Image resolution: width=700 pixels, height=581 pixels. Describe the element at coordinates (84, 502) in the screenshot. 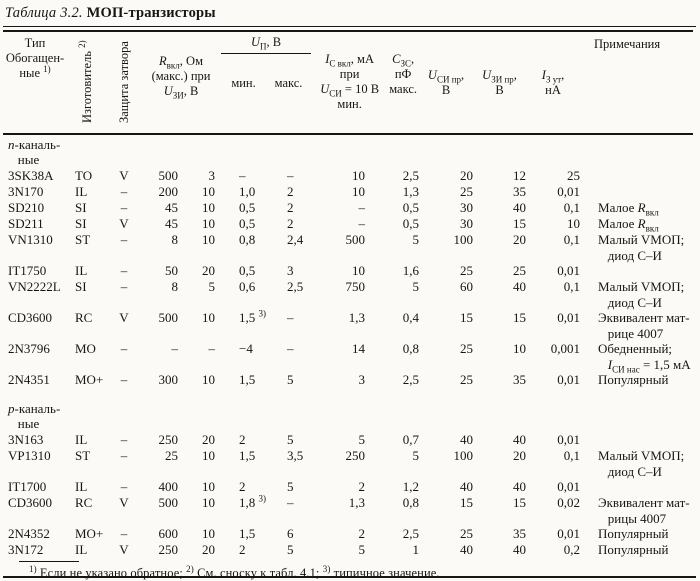

I see `cell-manufacturer: RC` at that location.